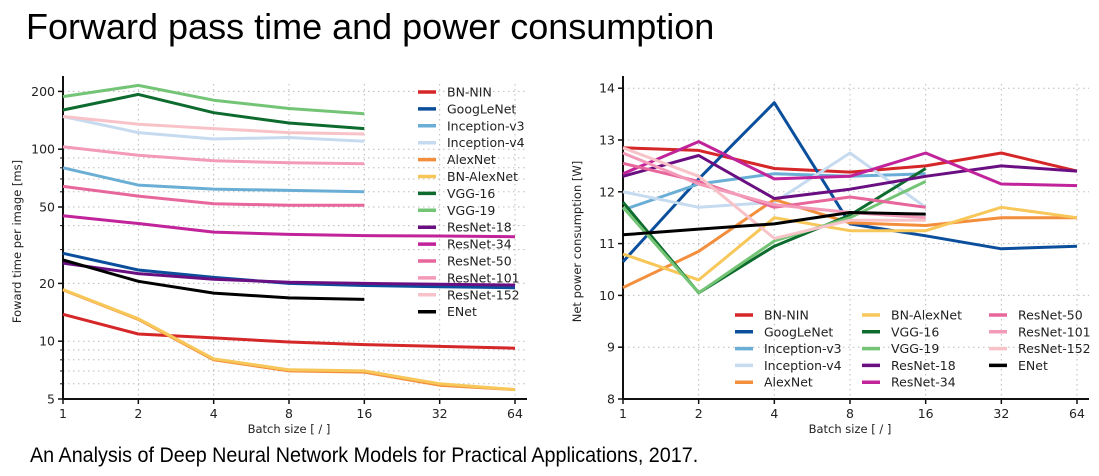  What do you see at coordinates (926, 413) in the screenshot?
I see `x-tick-label: 16` at bounding box center [926, 413].